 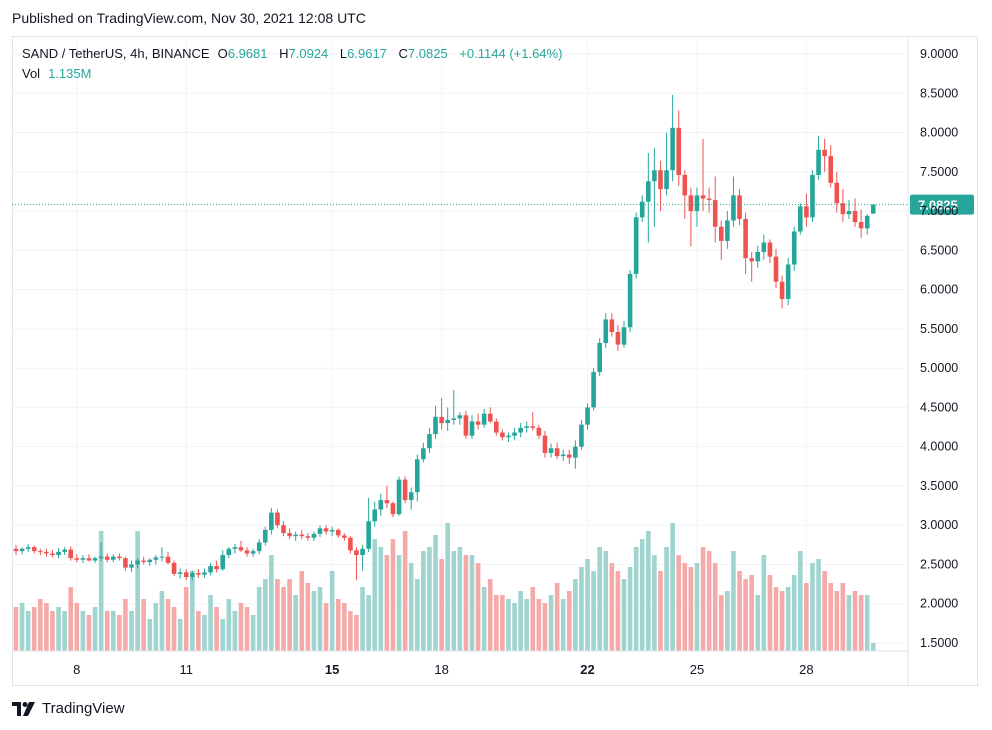 I want to click on price-tick-label: 6.5000, so click(x=939, y=250).